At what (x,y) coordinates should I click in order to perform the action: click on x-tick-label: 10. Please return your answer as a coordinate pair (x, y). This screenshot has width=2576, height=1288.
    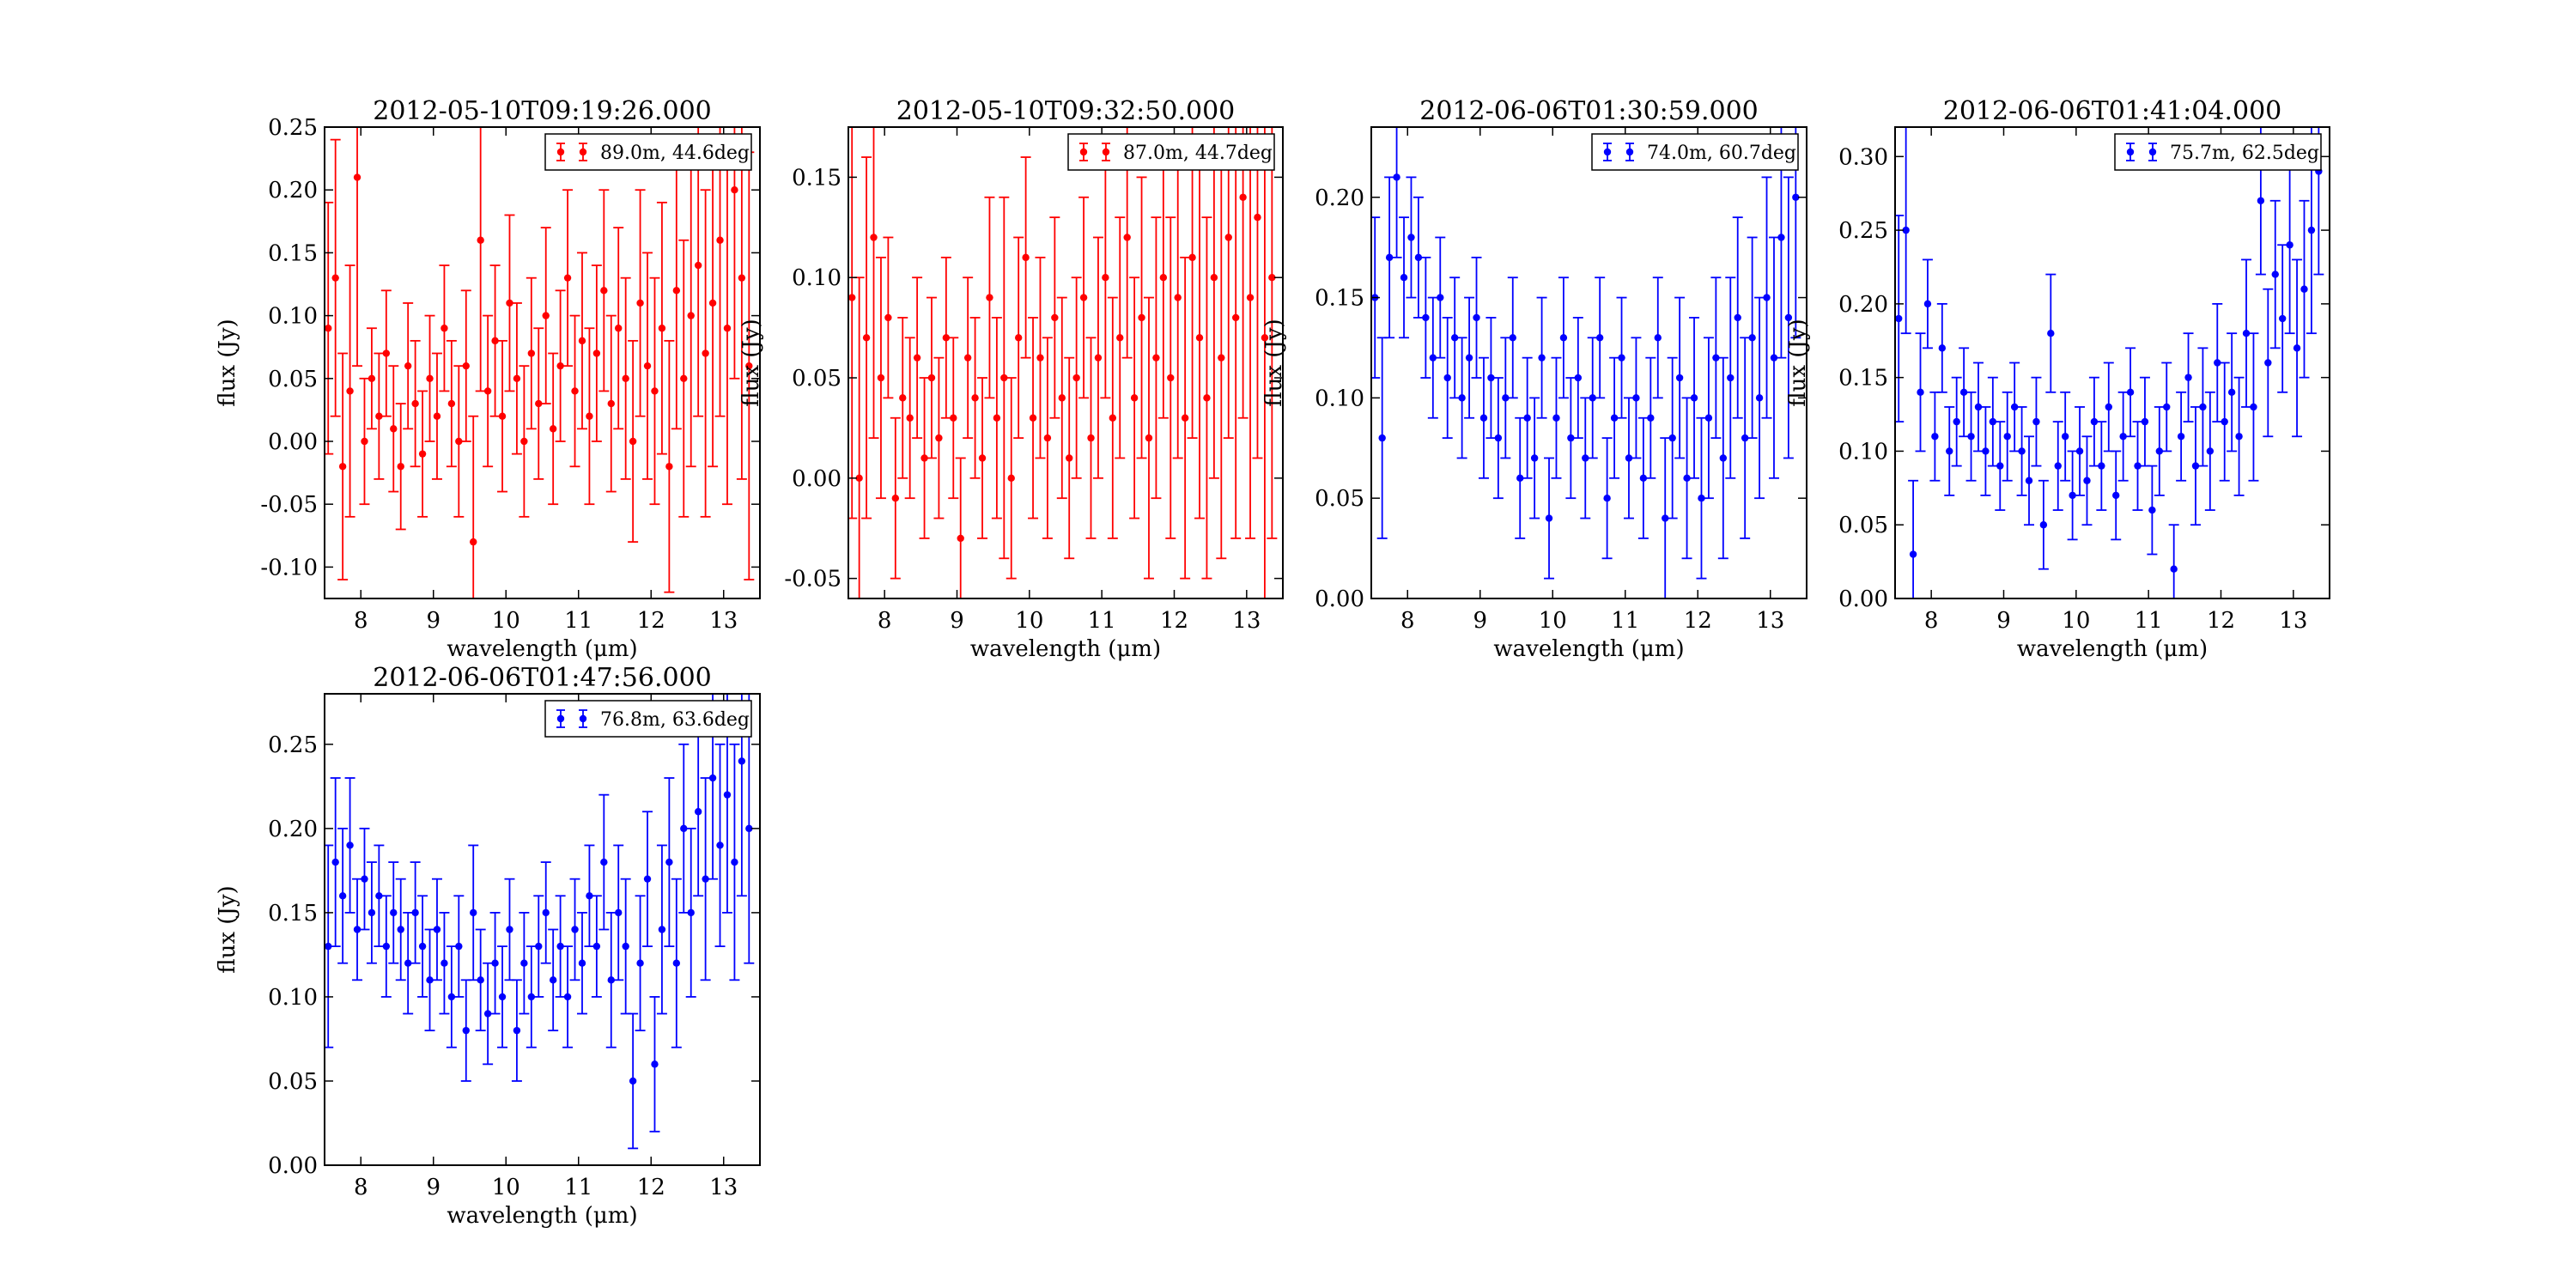
    Looking at the image, I should click on (1553, 621).